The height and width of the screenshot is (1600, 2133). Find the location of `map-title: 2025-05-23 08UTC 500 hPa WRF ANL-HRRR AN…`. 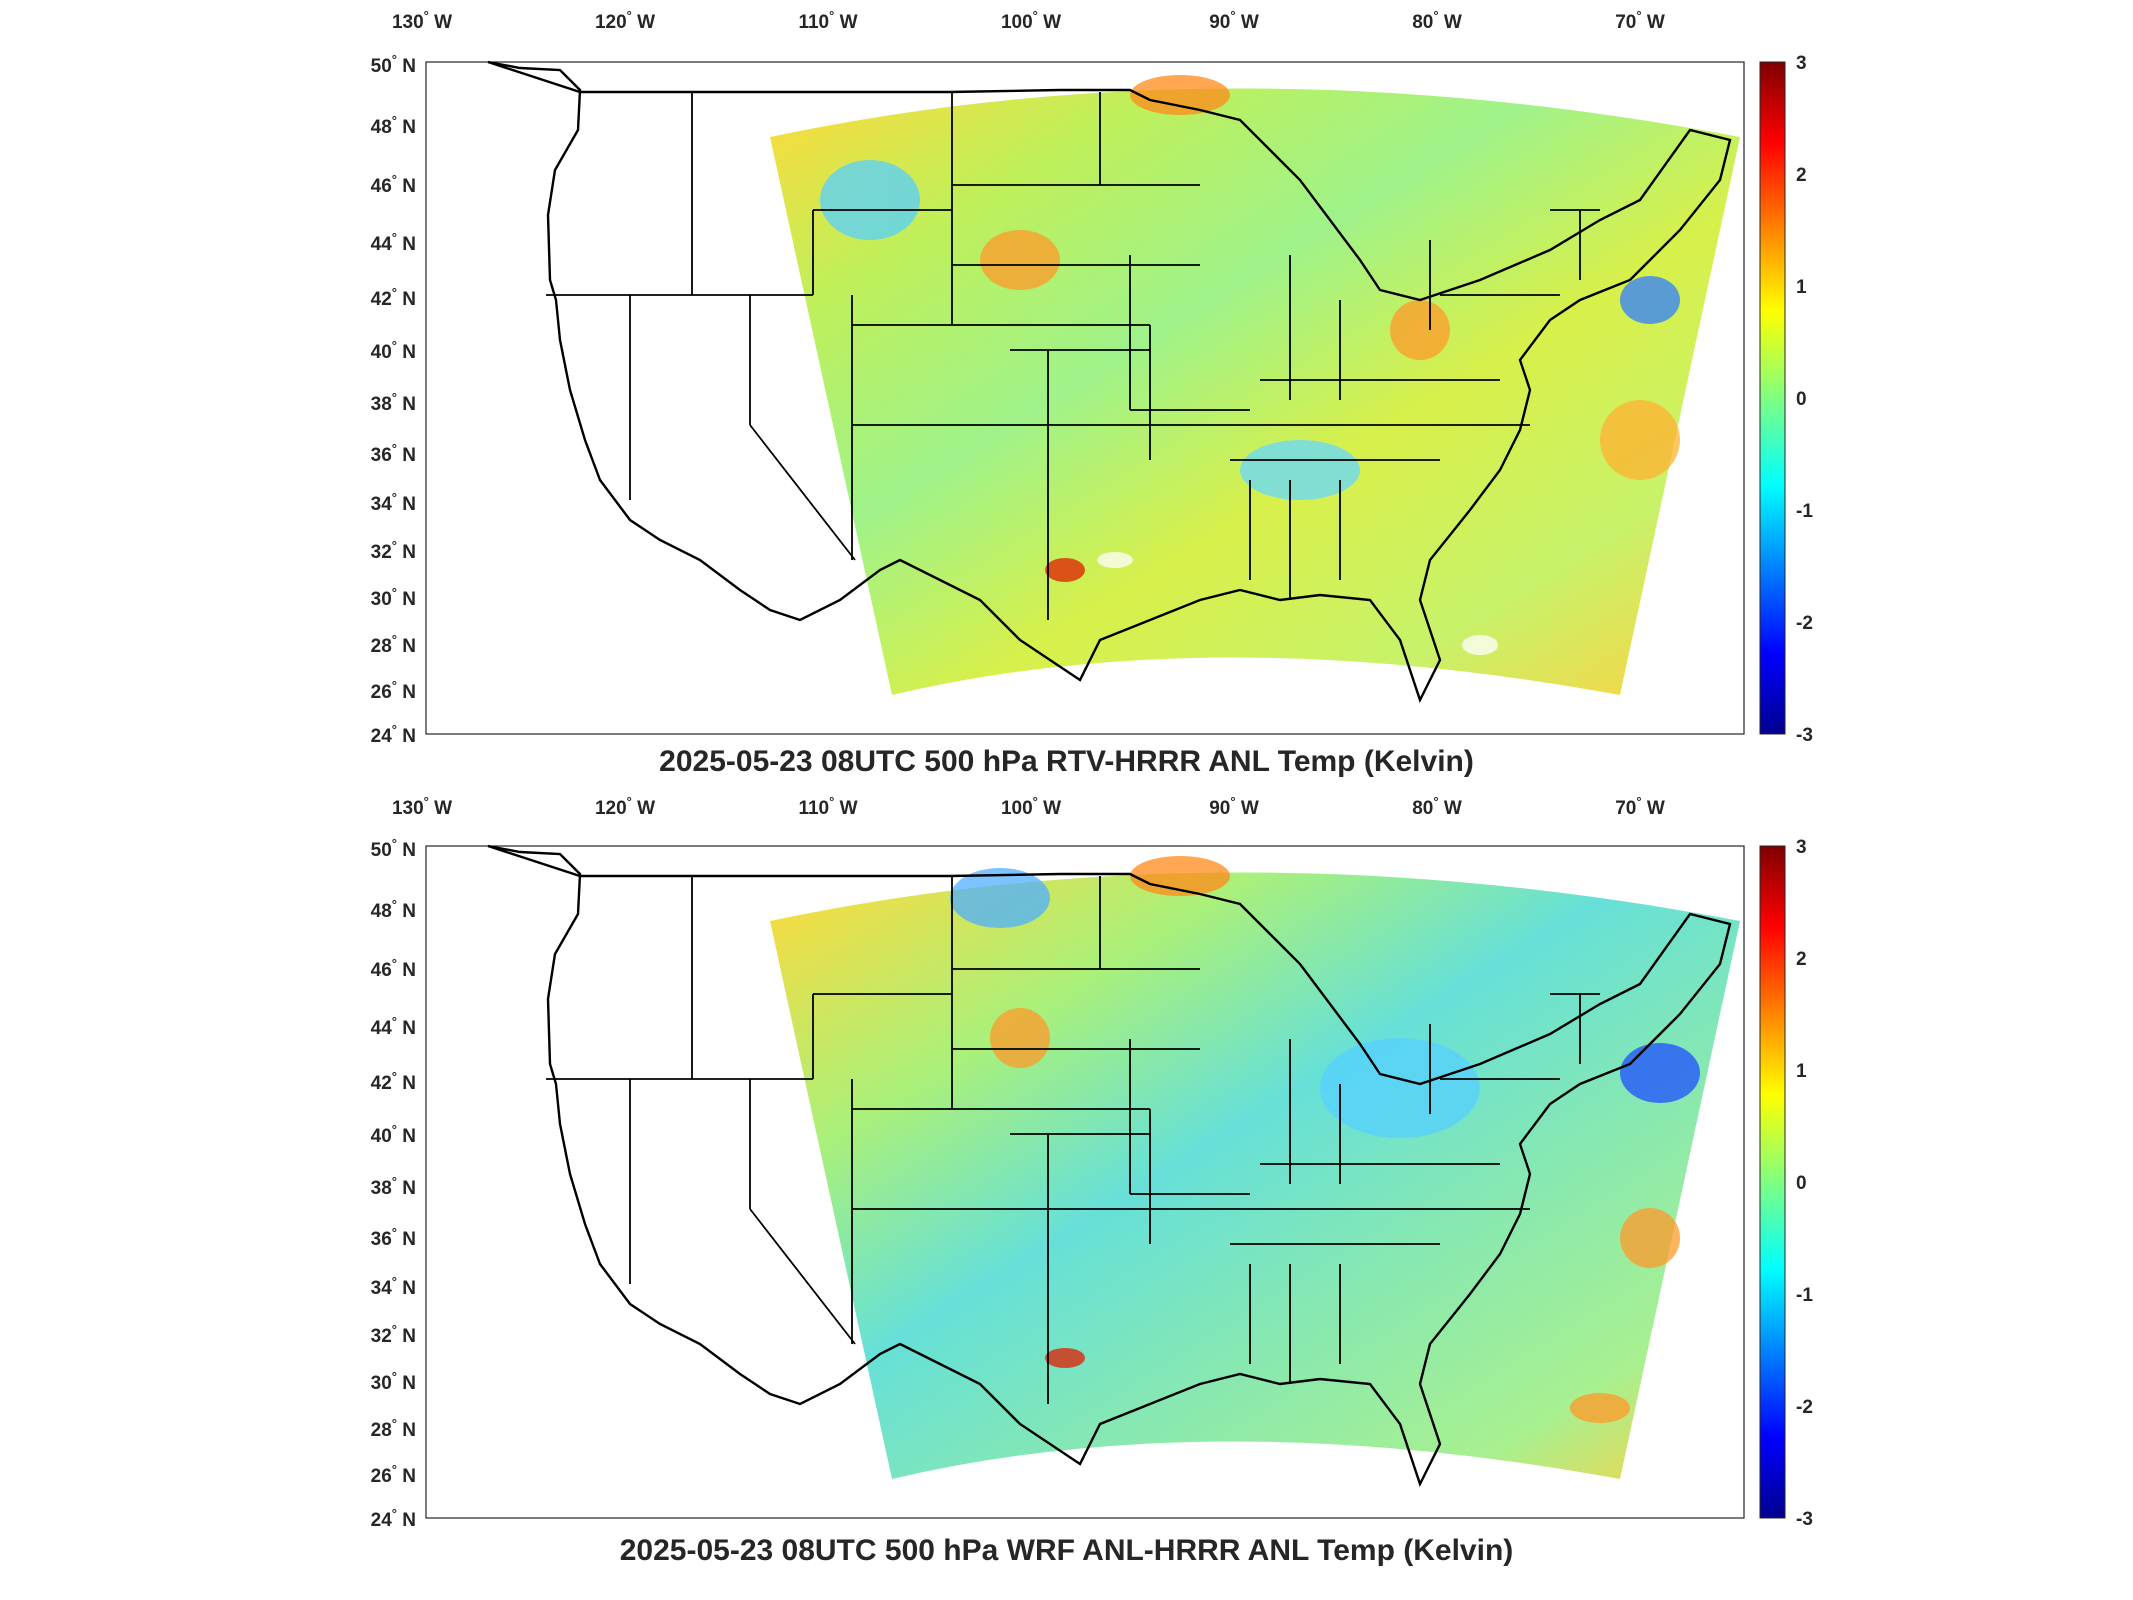

map-title: 2025-05-23 08UTC 500 hPa WRF ANL-HRRR AN… is located at coordinates (1066, 1550).